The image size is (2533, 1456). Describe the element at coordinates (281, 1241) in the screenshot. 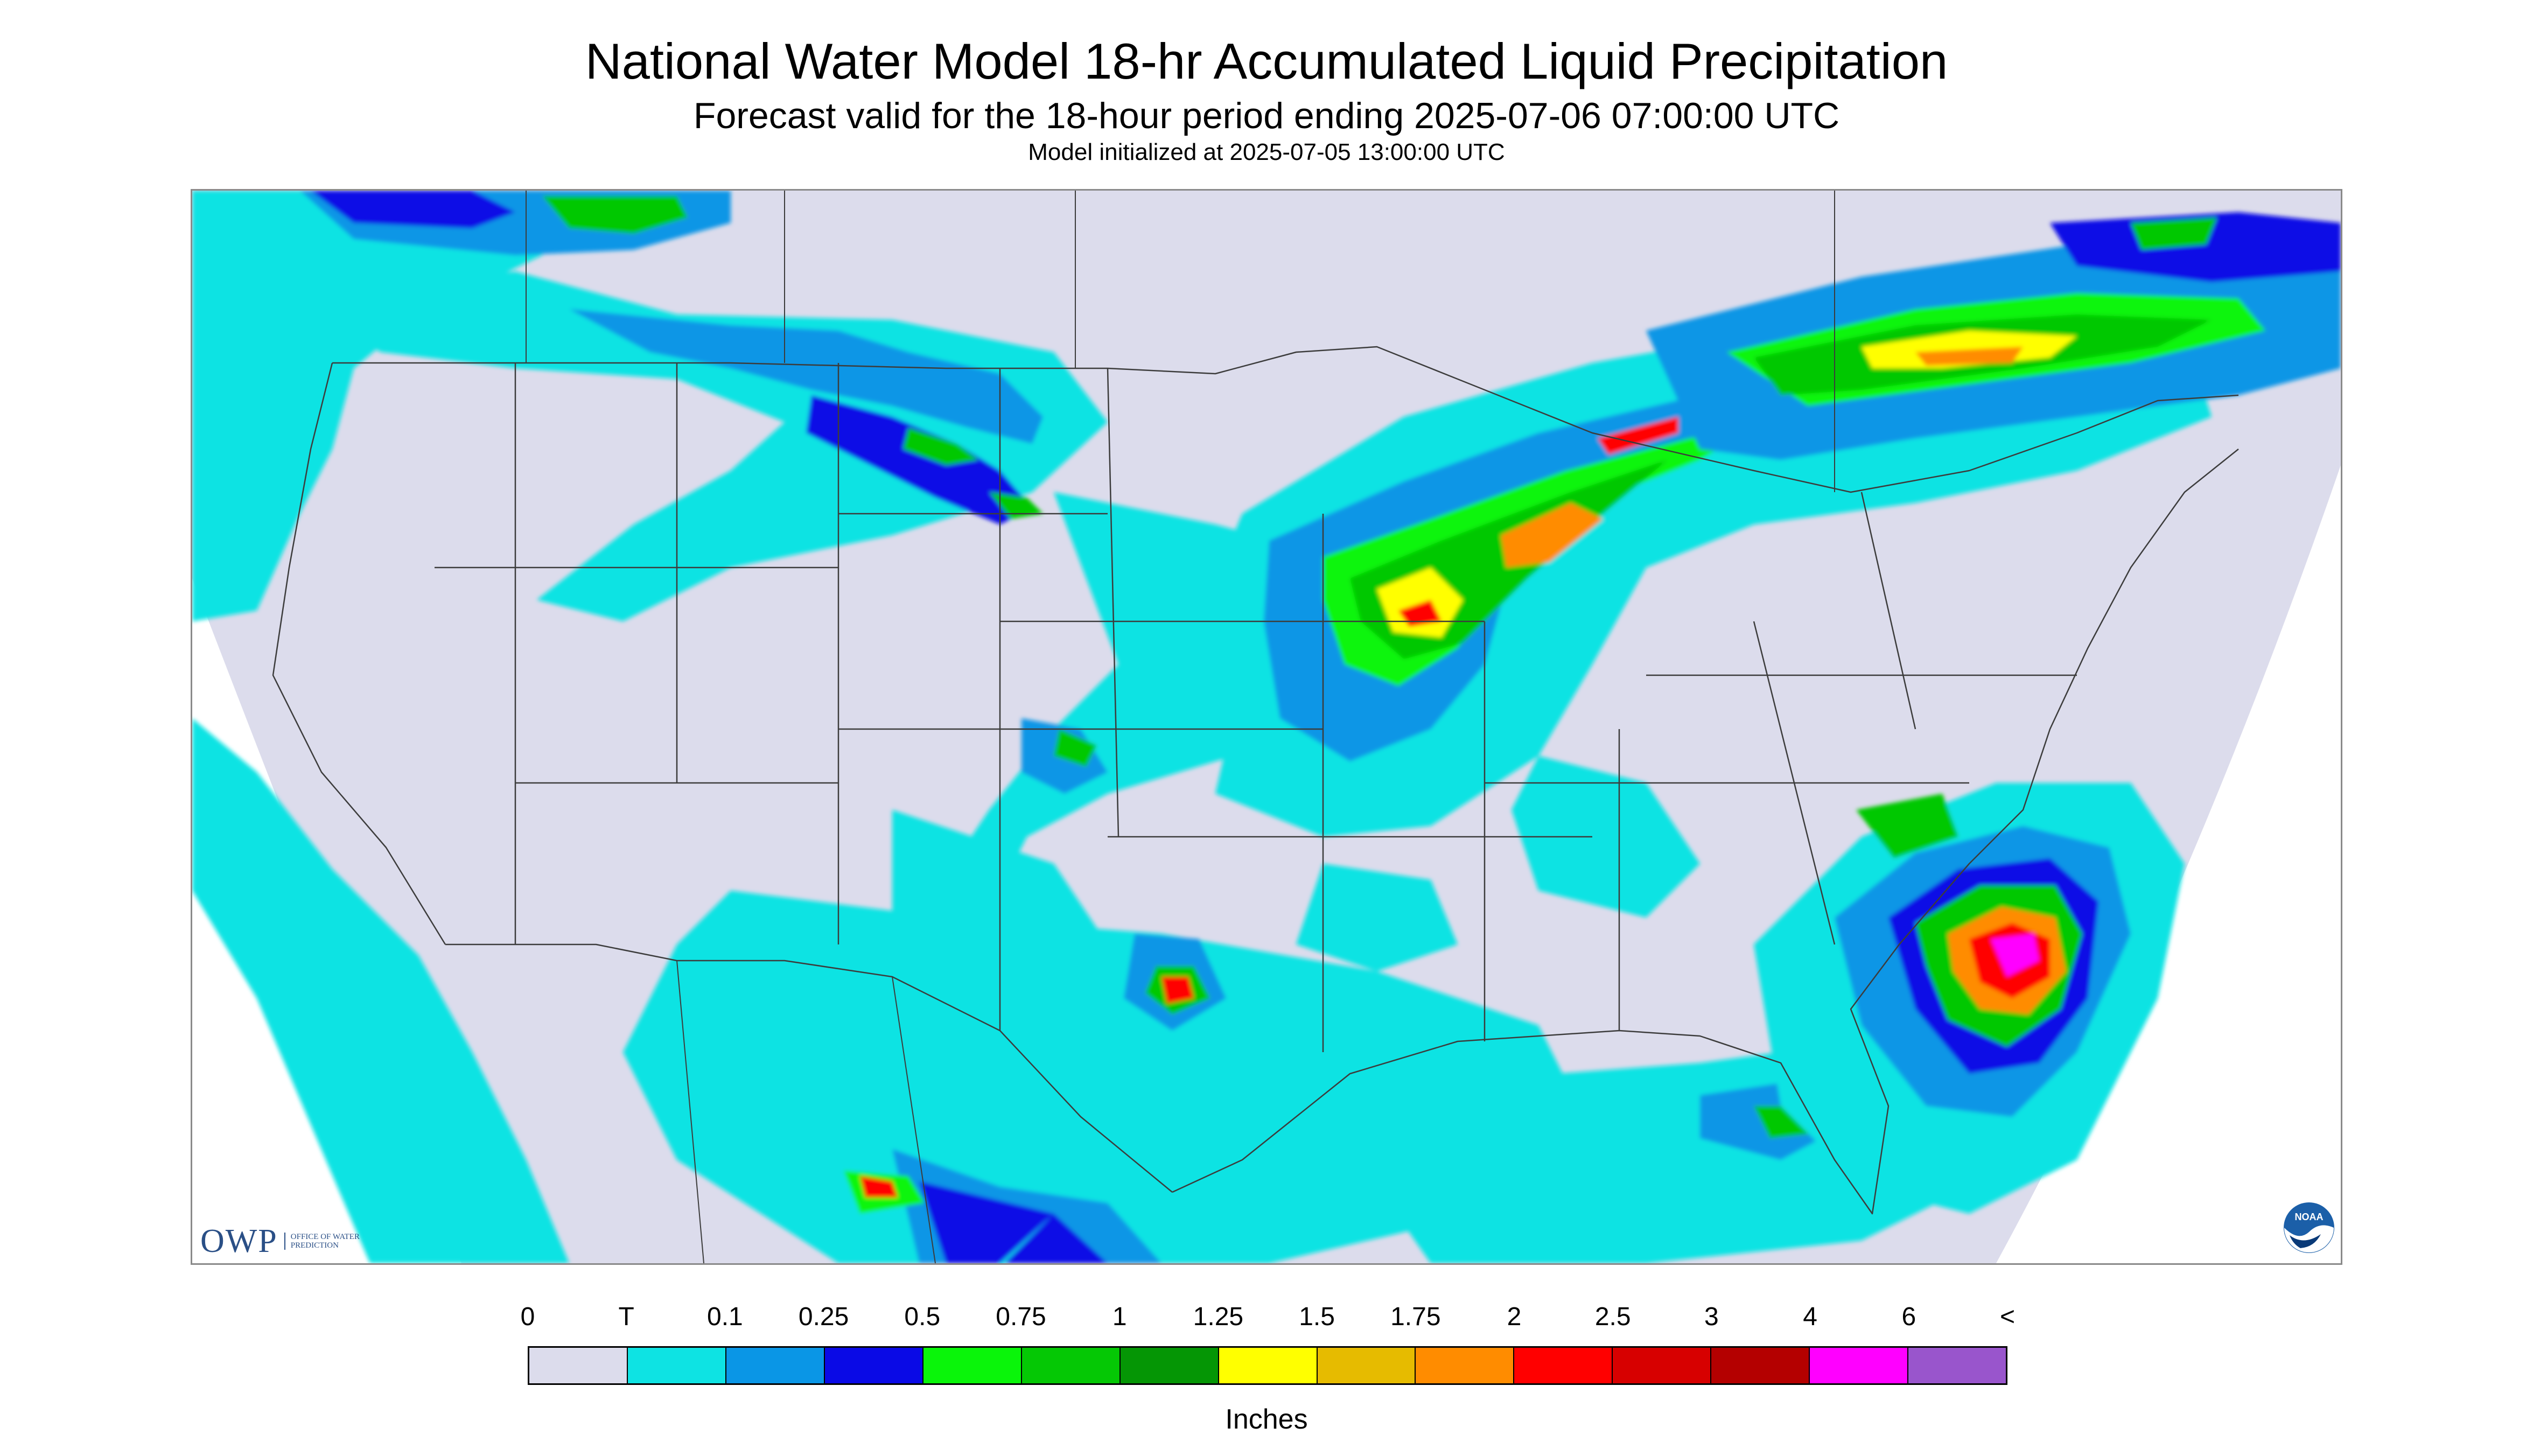

I see `owp-logo: OWP OFFICE OF WATER PREDICTION` at that location.